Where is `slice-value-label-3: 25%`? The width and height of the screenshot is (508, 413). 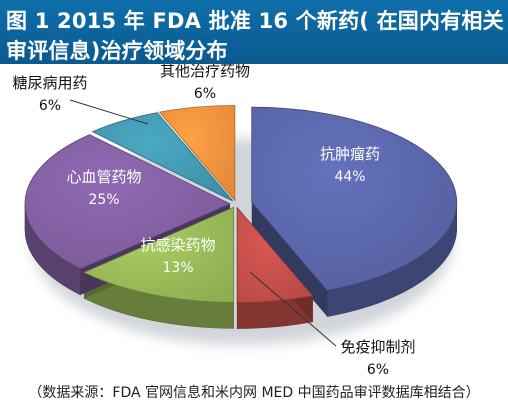
slice-value-label-3: 25% is located at coordinates (103, 200).